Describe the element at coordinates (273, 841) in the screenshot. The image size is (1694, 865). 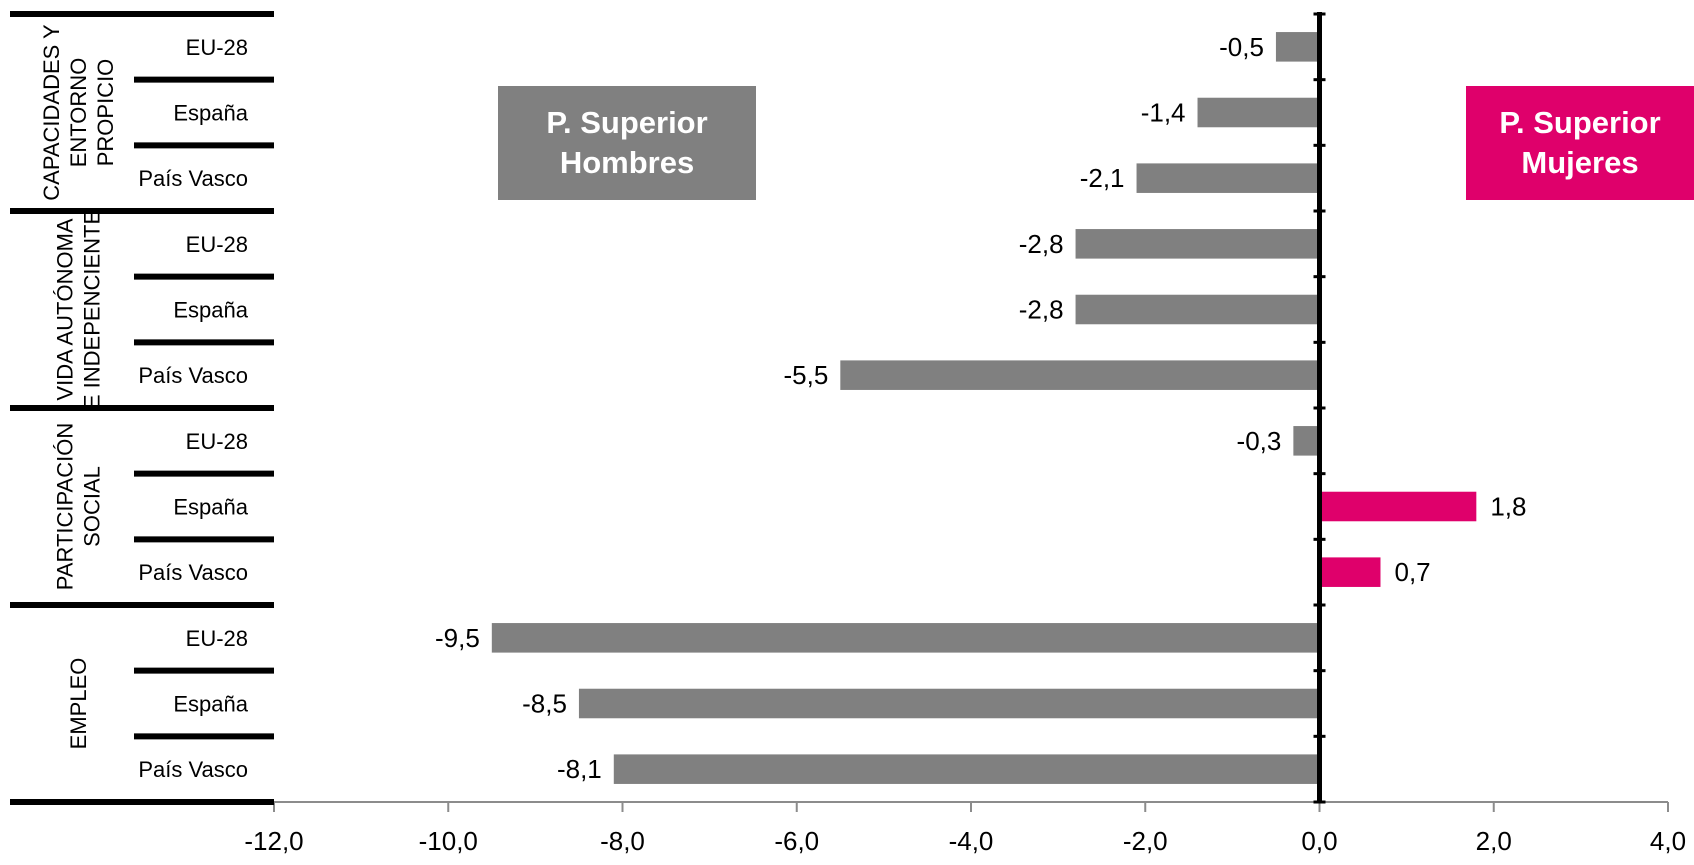
I see `x-tick-label: -12,0` at that location.